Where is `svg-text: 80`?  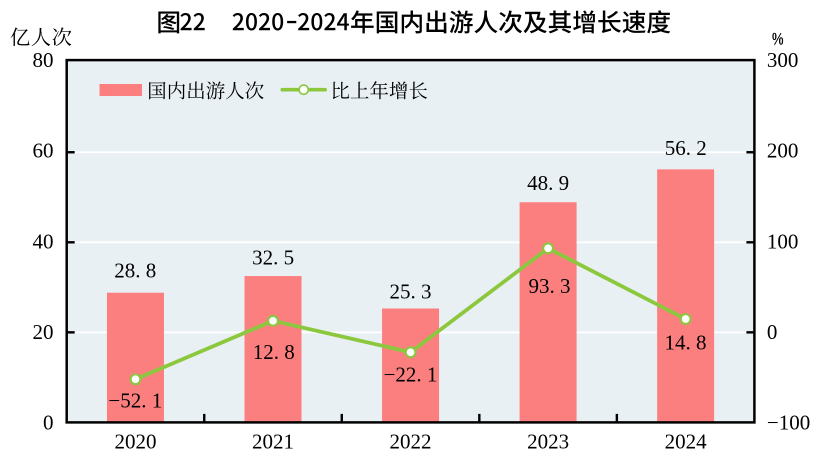 svg-text: 80 is located at coordinates (43, 60).